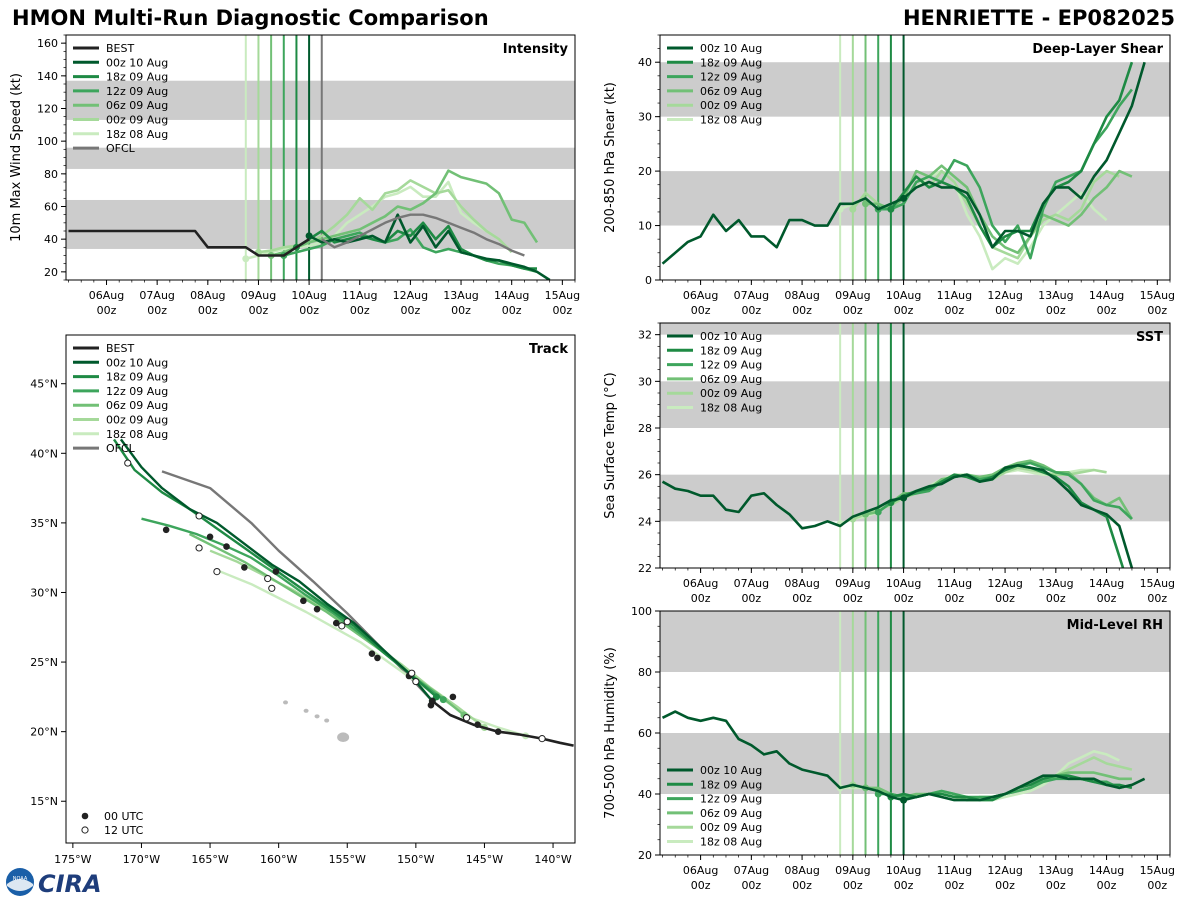 The width and height of the screenshot is (1200, 900). What do you see at coordinates (1157, 295) in the screenshot?
I see `x-tick-label: 15Aug` at bounding box center [1157, 295].